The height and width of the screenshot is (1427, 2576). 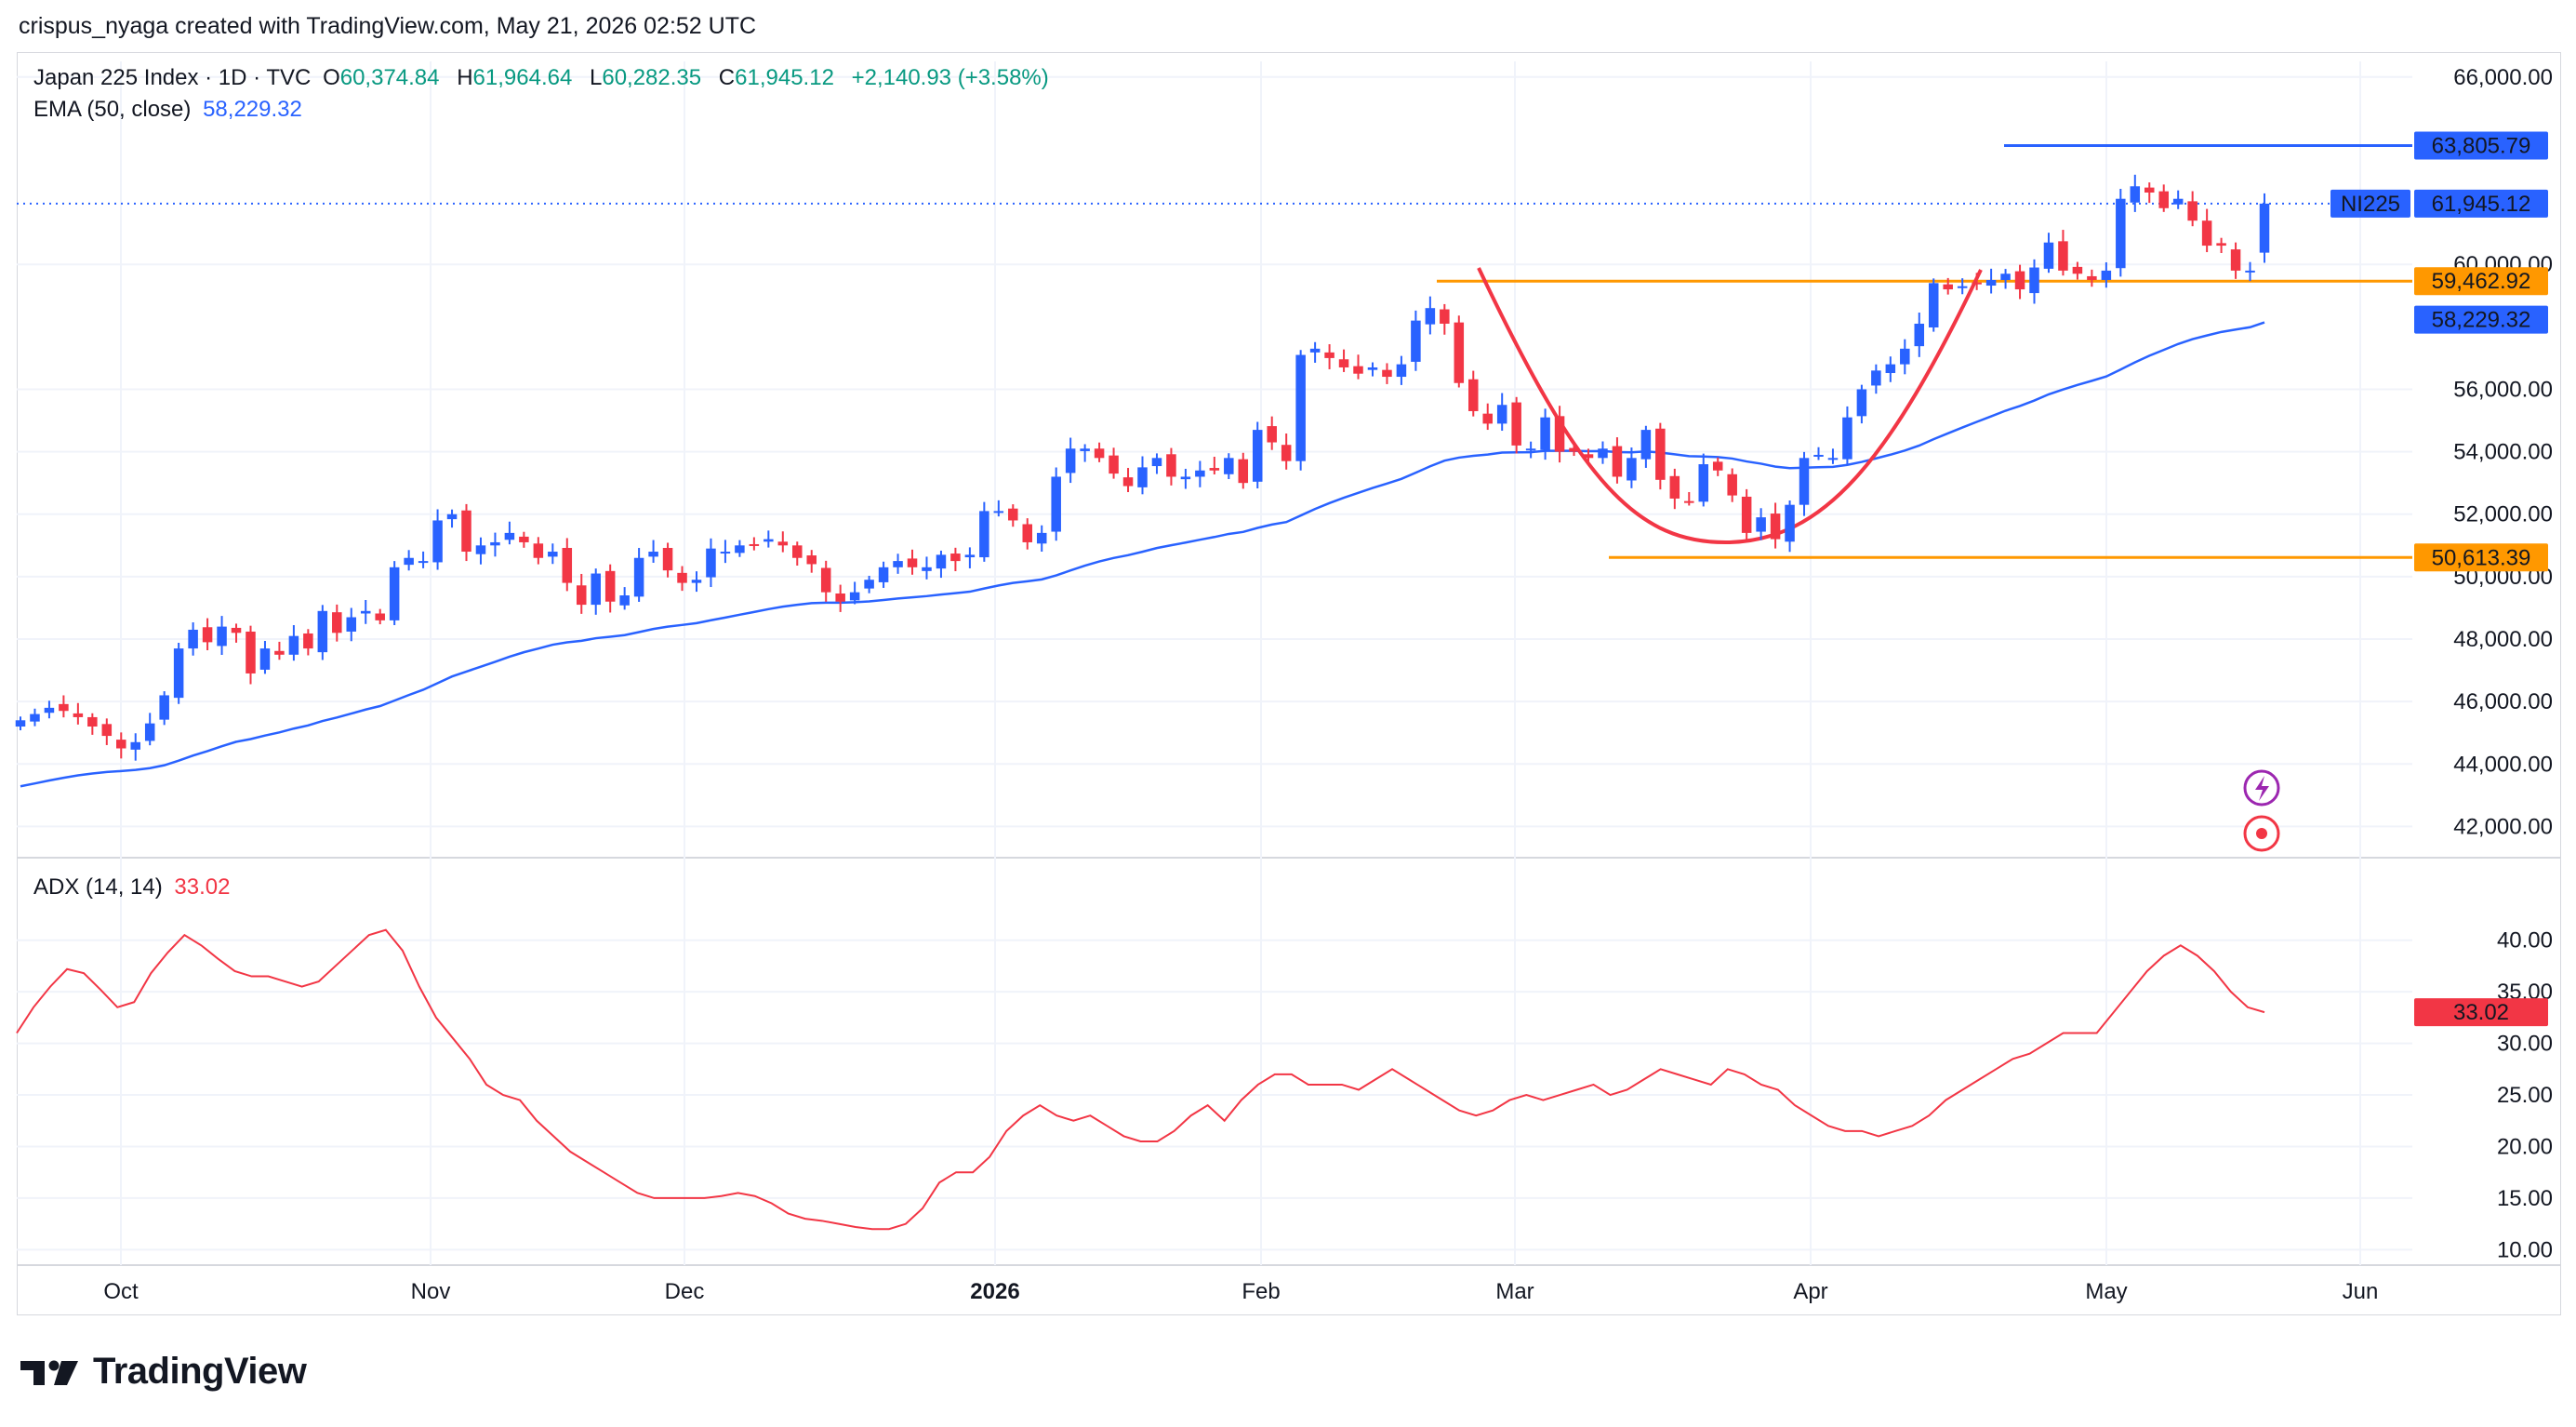 What do you see at coordinates (2481, 203) in the screenshot?
I see `last-price-badge: 61,945.12` at bounding box center [2481, 203].